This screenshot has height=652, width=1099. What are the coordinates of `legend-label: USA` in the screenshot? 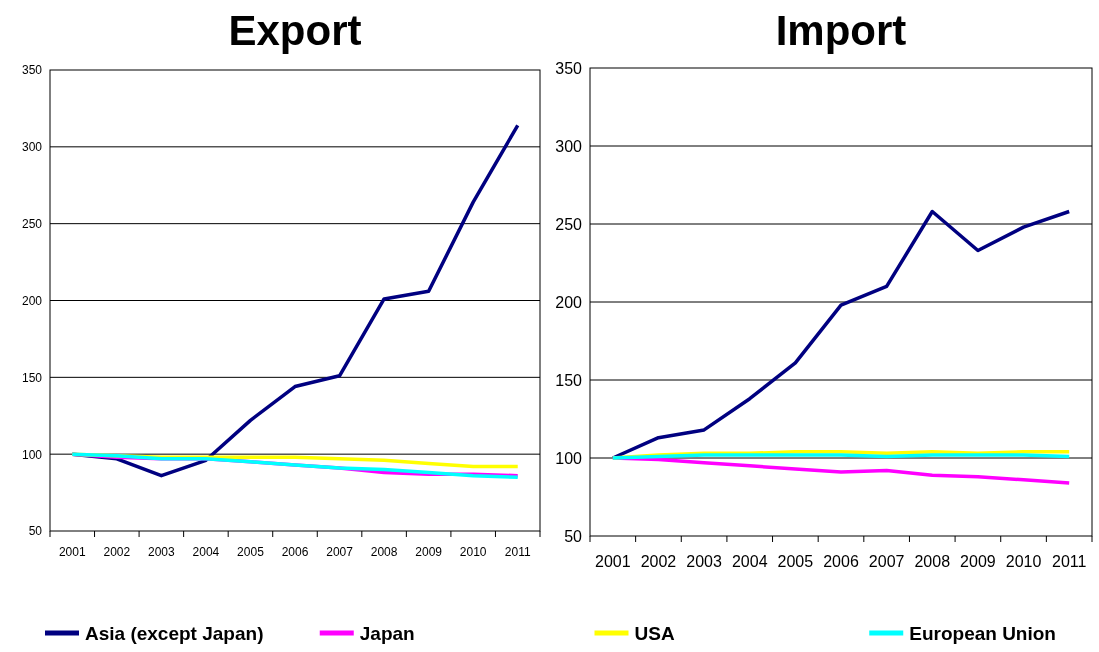 It's located at (654, 633).